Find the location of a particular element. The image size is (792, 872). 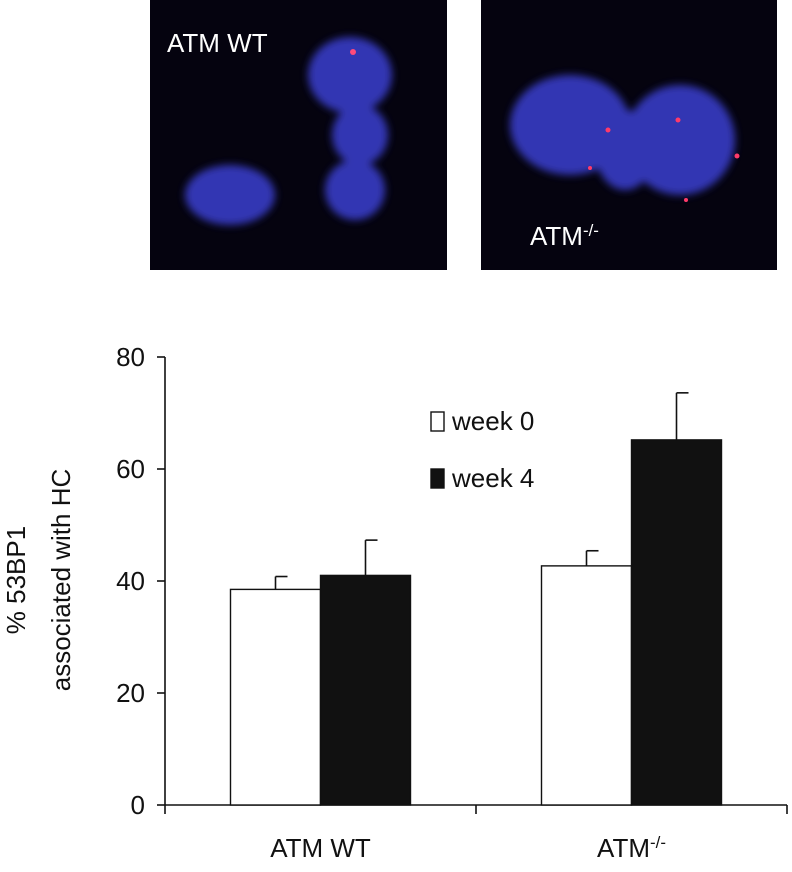

micrograph-right: ATM-/- is located at coordinates (629, 135).